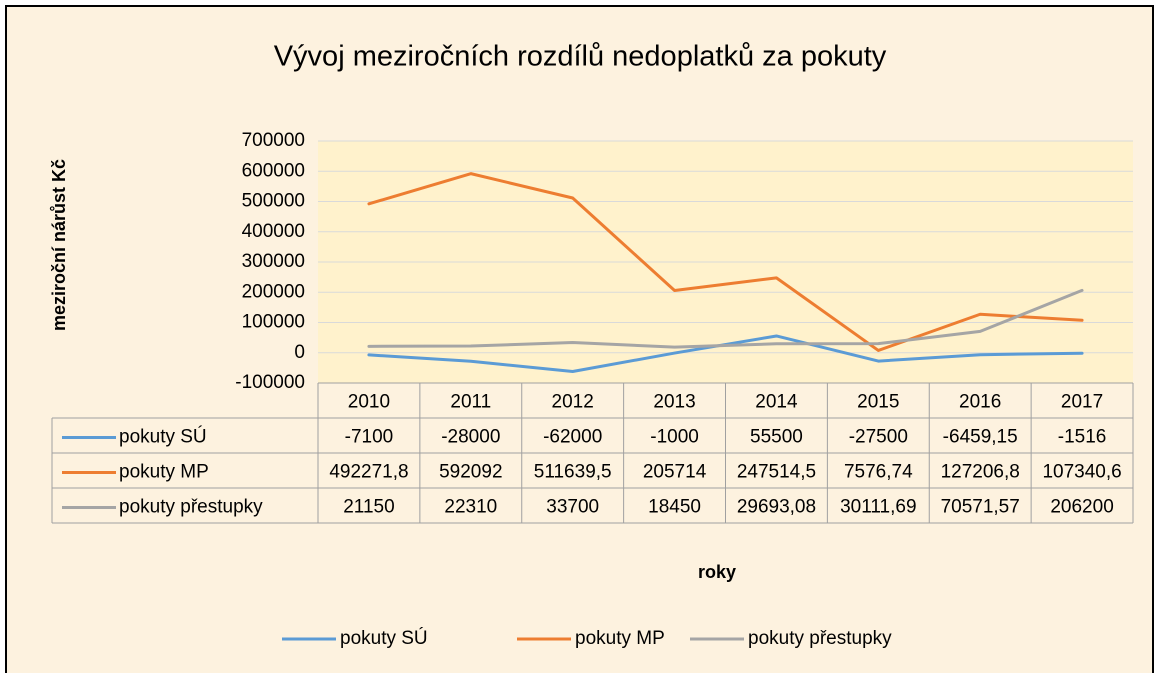 Image resolution: width=1159 pixels, height=678 pixels. I want to click on y-axis-label: meziroční nárůst Kč, so click(59, 245).